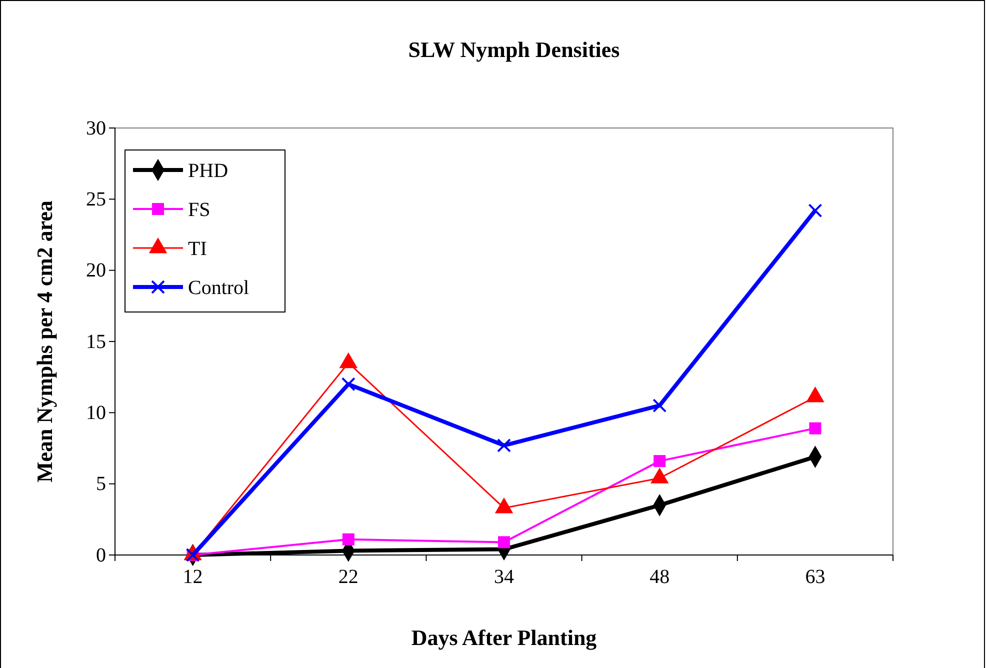  Describe the element at coordinates (815, 577) in the screenshot. I see `x-tick-label: 63` at that location.